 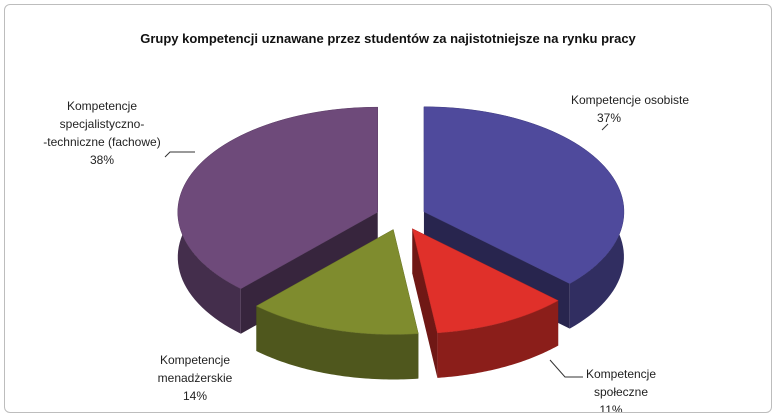 What do you see at coordinates (195, 369) in the screenshot?
I see `slice-label: Kompetencje menadżerskie` at bounding box center [195, 369].